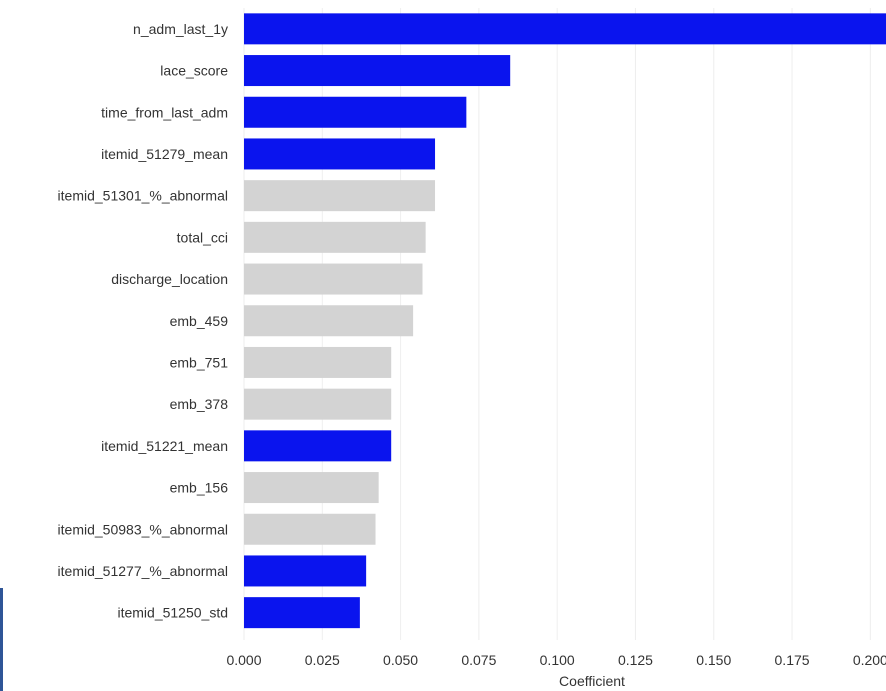 Image resolution: width=886 pixels, height=691 pixels. What do you see at coordinates (202, 237) in the screenshot?
I see `category-label: total_cci` at bounding box center [202, 237].